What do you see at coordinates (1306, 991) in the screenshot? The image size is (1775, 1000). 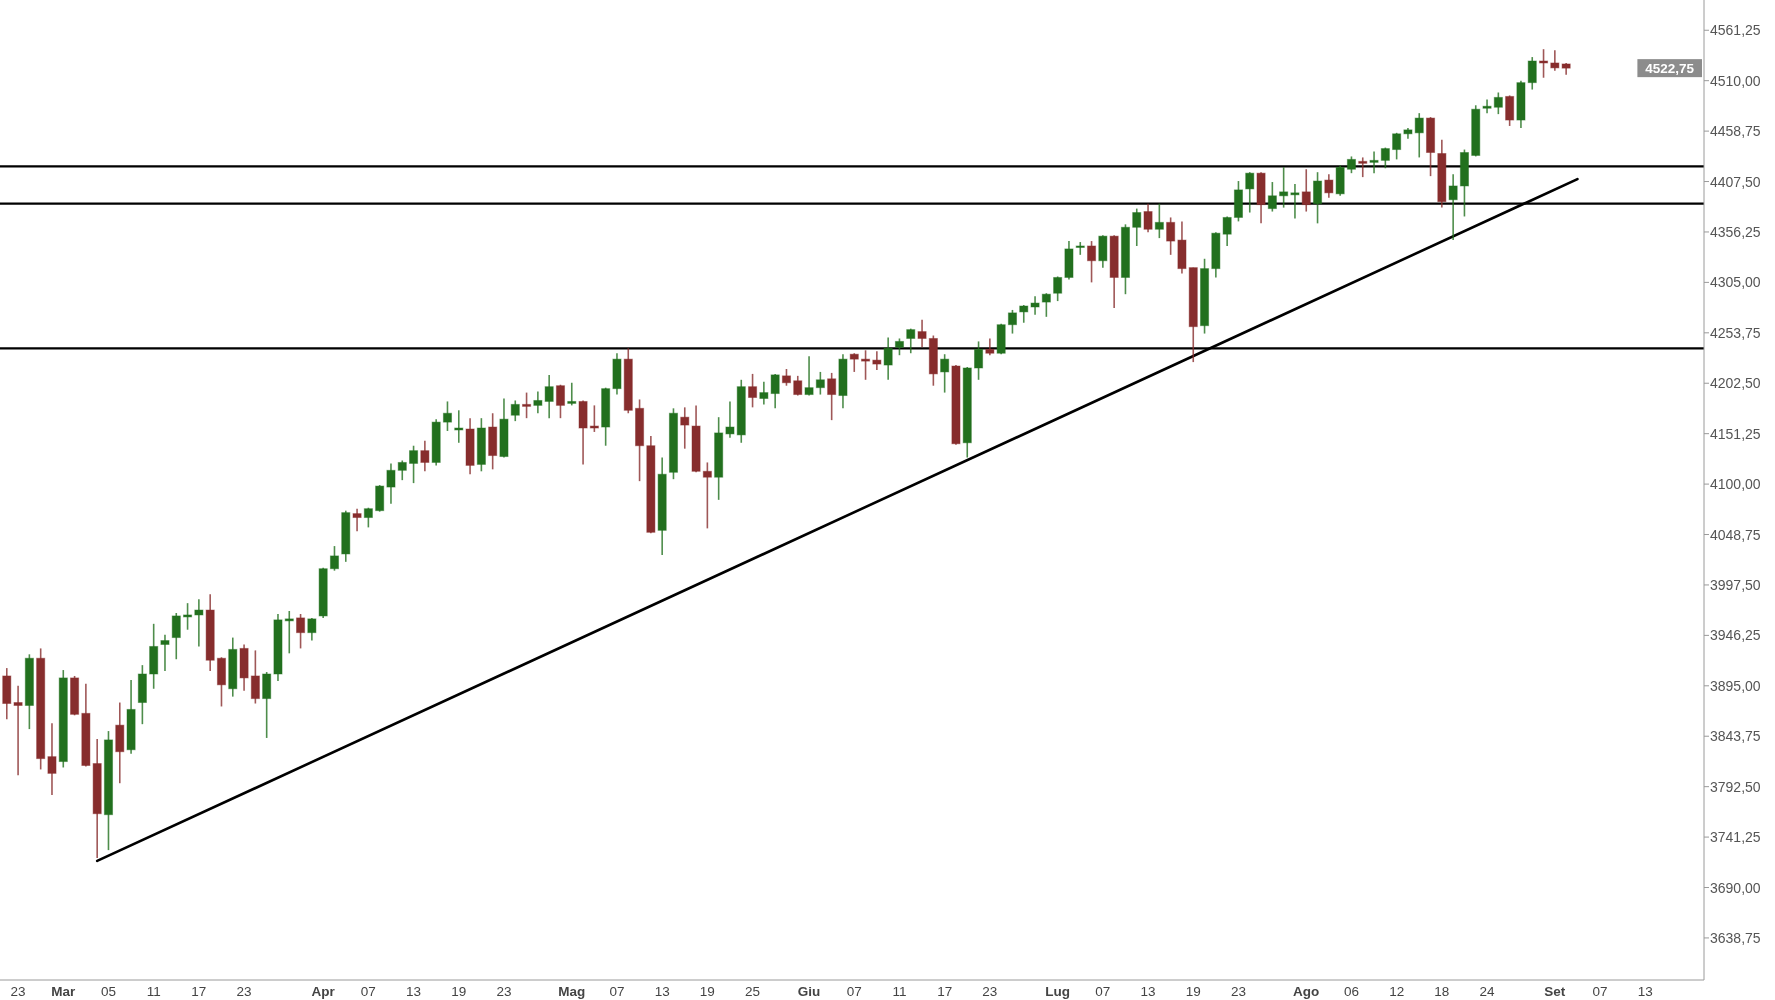 I see `x-tick-label: Ago` at bounding box center [1306, 991].